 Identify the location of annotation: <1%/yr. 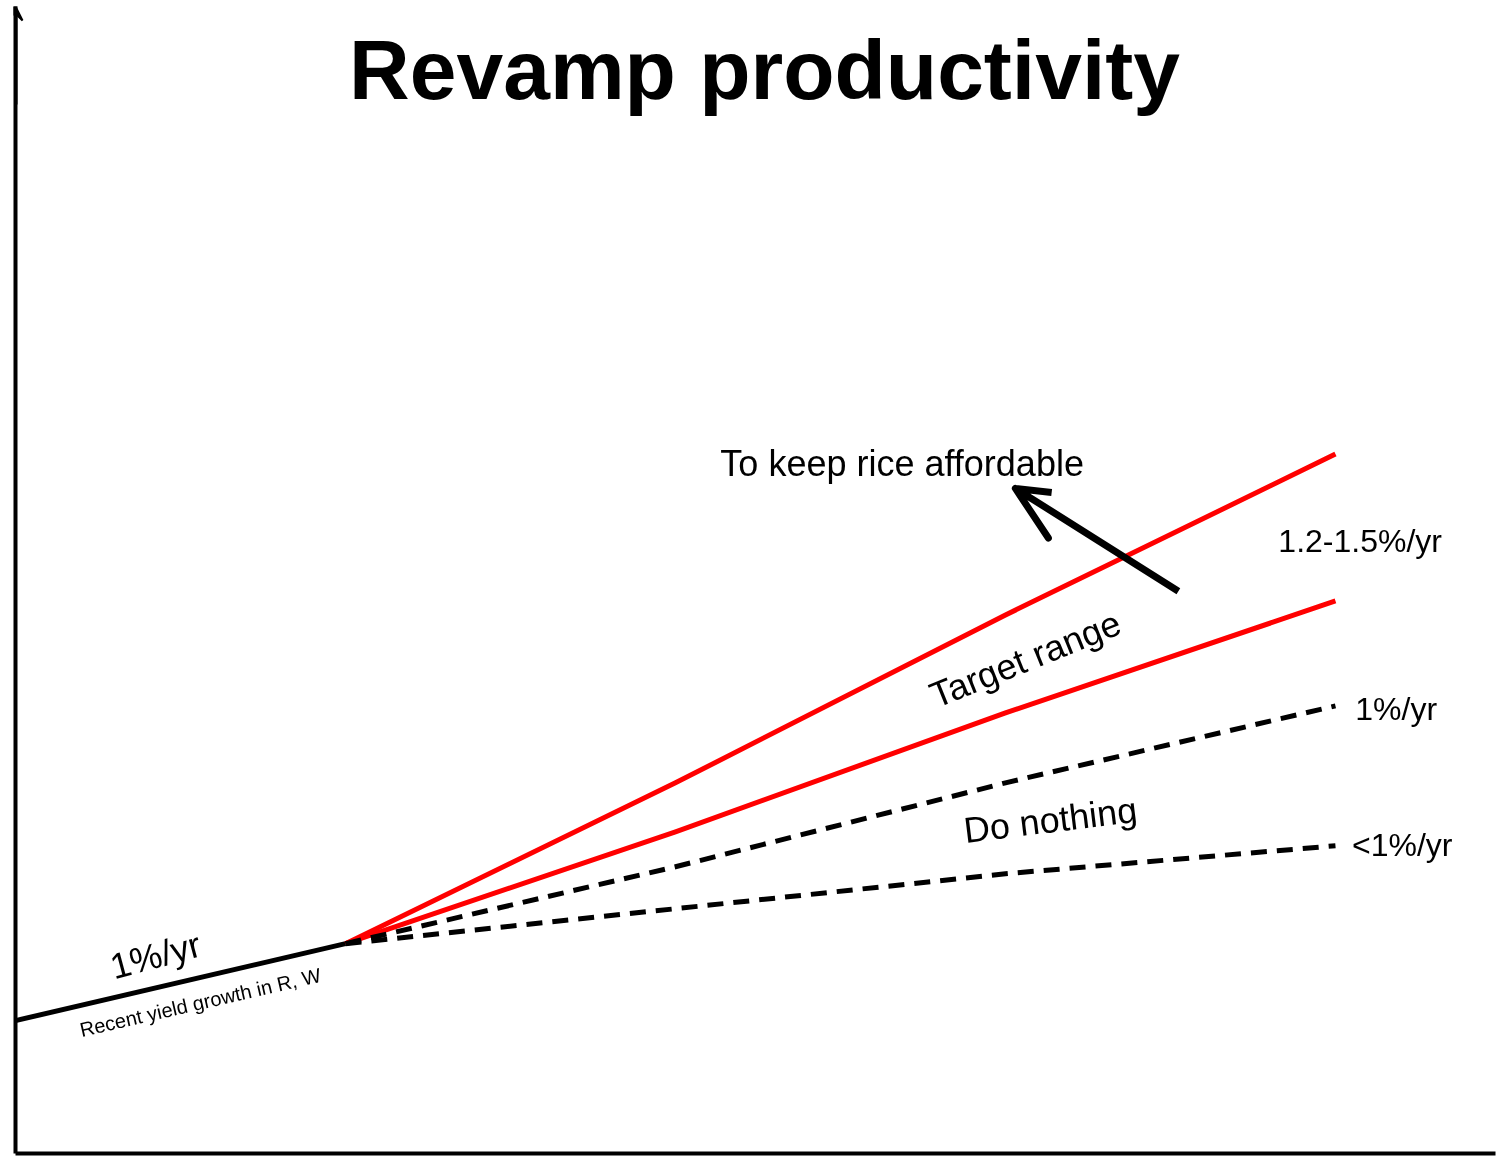
(1402, 845).